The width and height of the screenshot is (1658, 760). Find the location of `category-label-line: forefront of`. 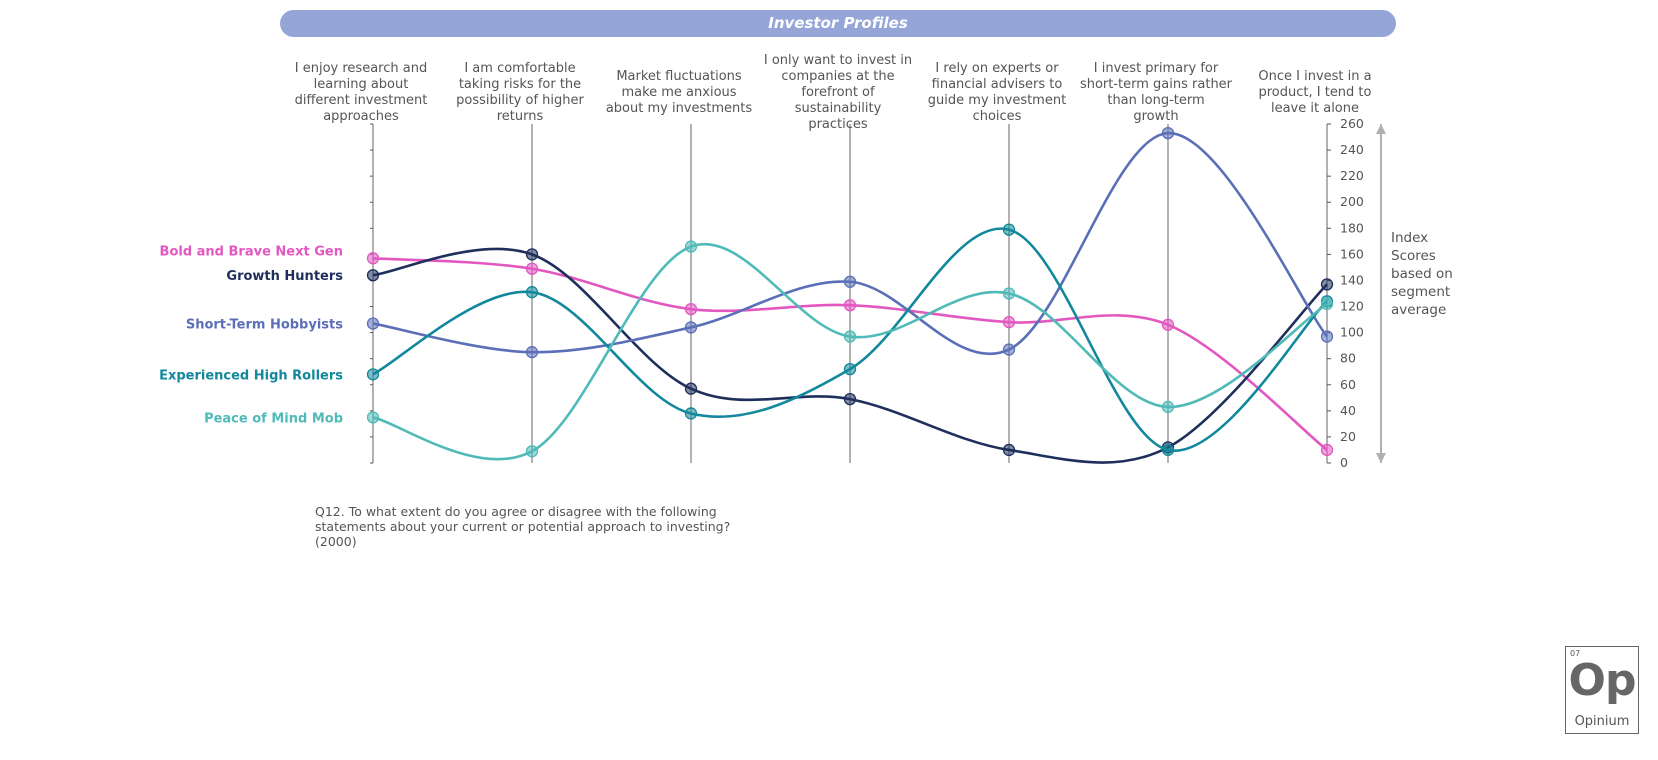

category-label-line: forefront of is located at coordinates (838, 92).